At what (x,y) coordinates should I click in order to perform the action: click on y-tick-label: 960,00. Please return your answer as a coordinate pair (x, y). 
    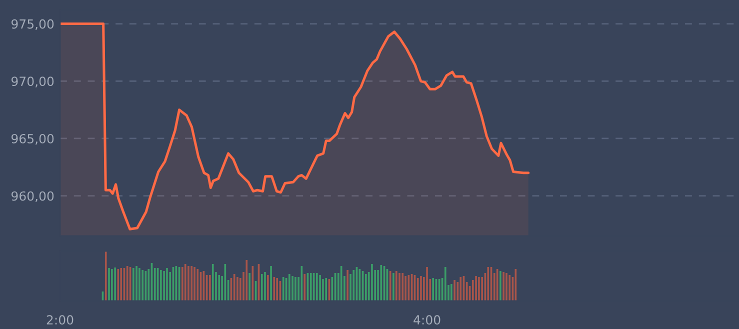
    Looking at the image, I should click on (32, 196).